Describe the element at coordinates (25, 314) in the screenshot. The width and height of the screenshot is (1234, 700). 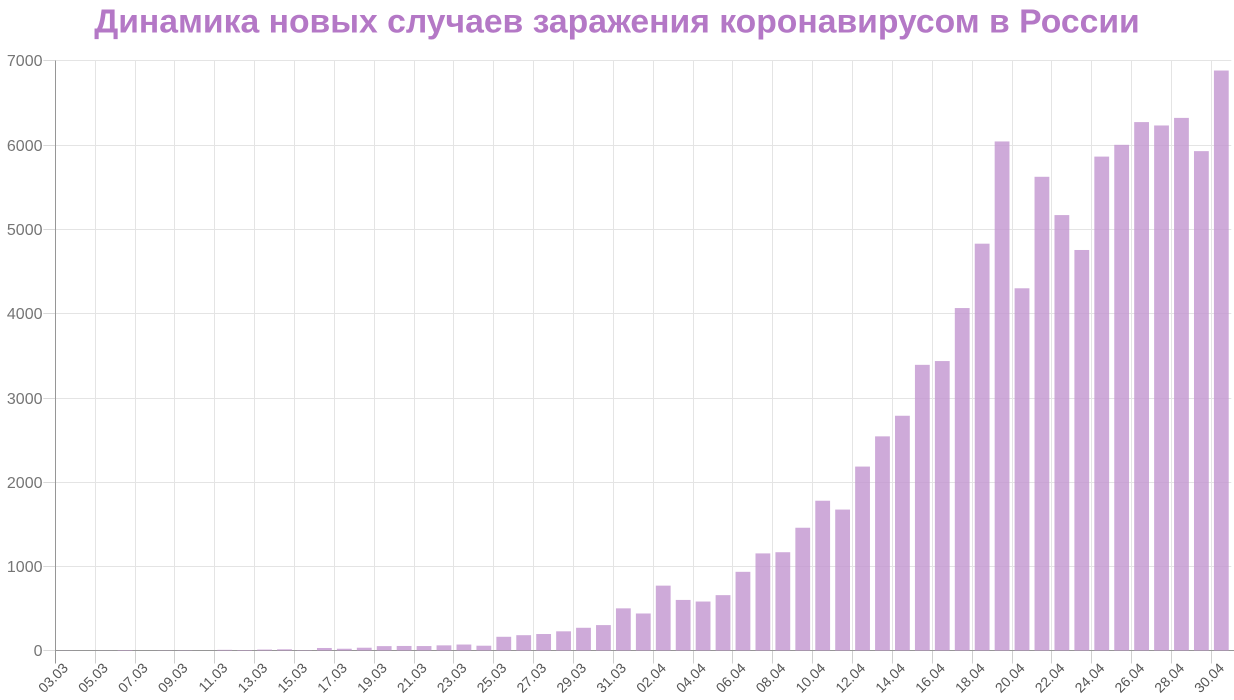
I see `svg-text: 4000` at that location.